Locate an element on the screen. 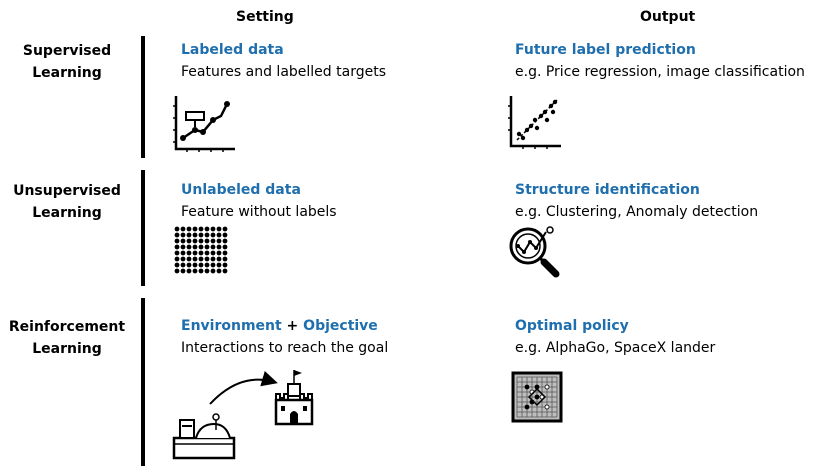  row-divider-unsupervised is located at coordinates (143, 228).